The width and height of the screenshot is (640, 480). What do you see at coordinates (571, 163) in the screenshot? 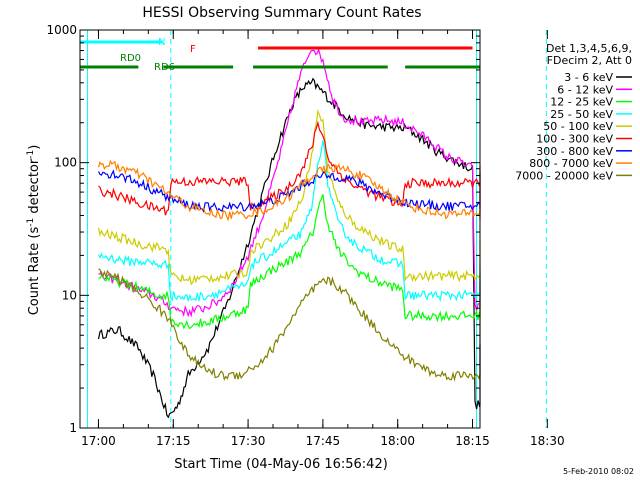
I see `legend-label-800-7000-kev: 800 - 7000 keV` at bounding box center [571, 163].